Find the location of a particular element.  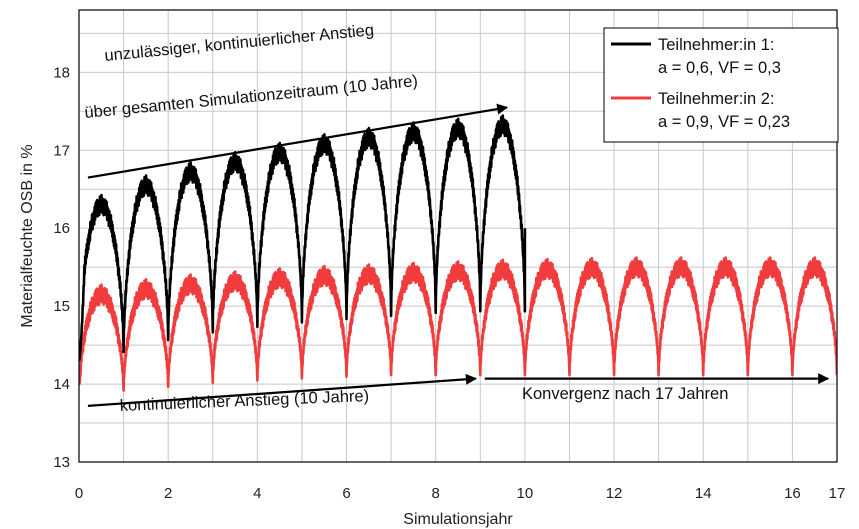

legend-box is located at coordinates (721, 85).